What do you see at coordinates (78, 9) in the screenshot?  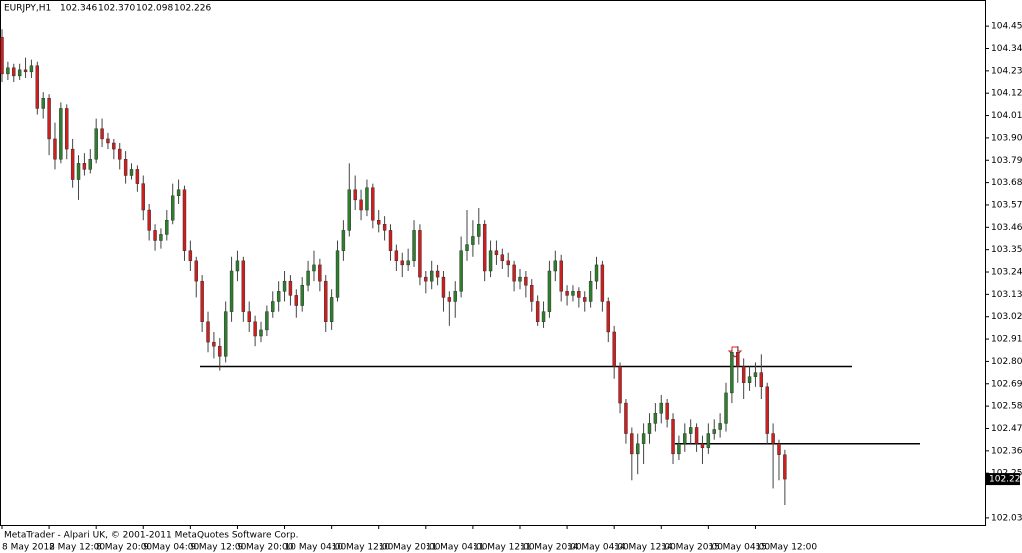 I see `header-value: 102.346` at bounding box center [78, 9].